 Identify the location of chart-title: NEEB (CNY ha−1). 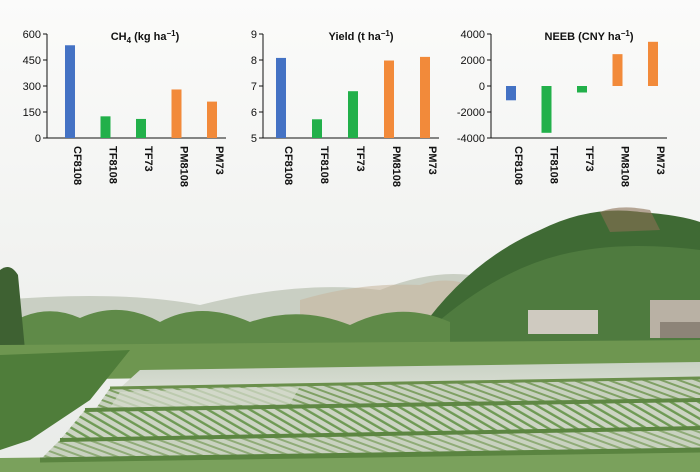
(589, 36).